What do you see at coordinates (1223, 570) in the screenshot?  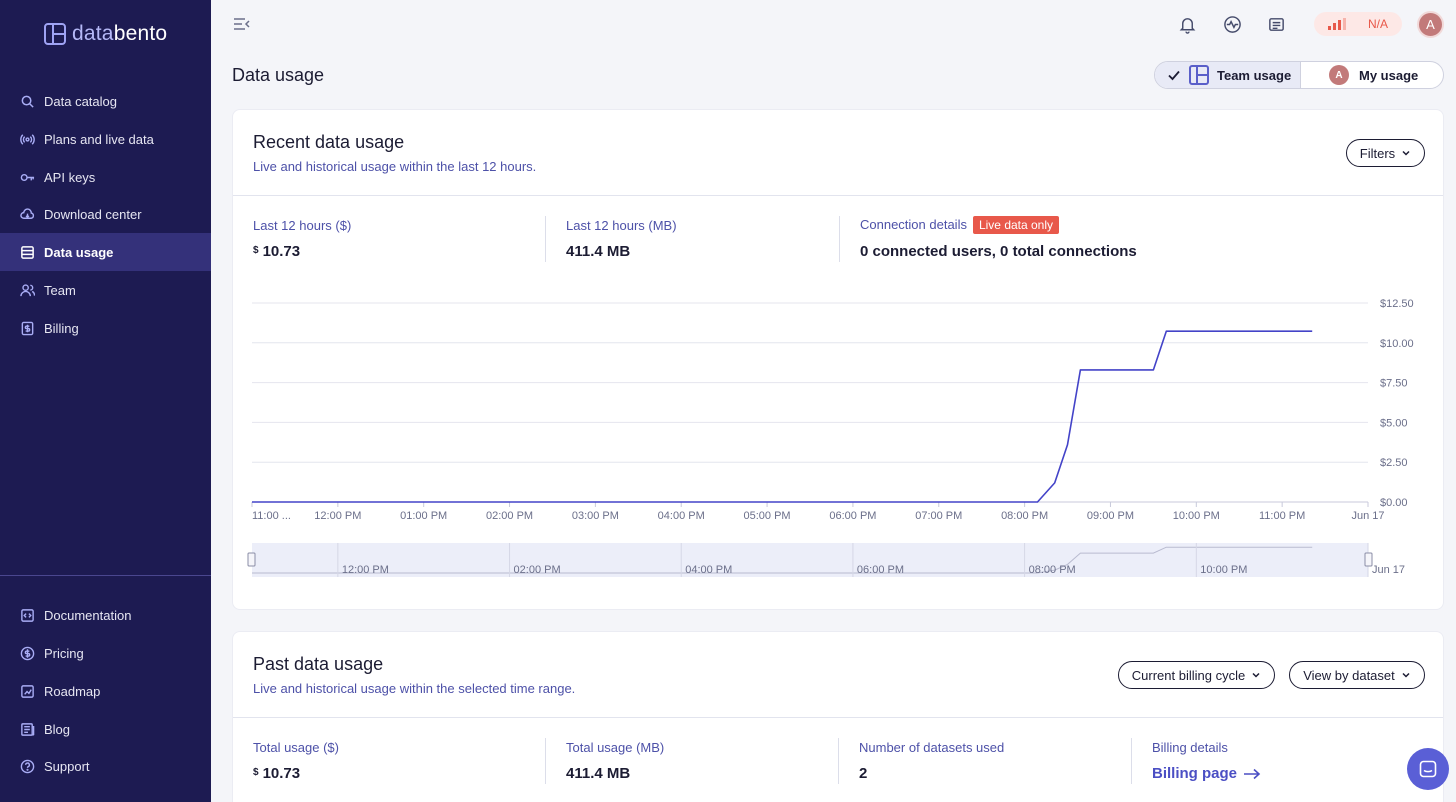 I see `chart-navigator-label: 10:00 PM` at bounding box center [1223, 570].